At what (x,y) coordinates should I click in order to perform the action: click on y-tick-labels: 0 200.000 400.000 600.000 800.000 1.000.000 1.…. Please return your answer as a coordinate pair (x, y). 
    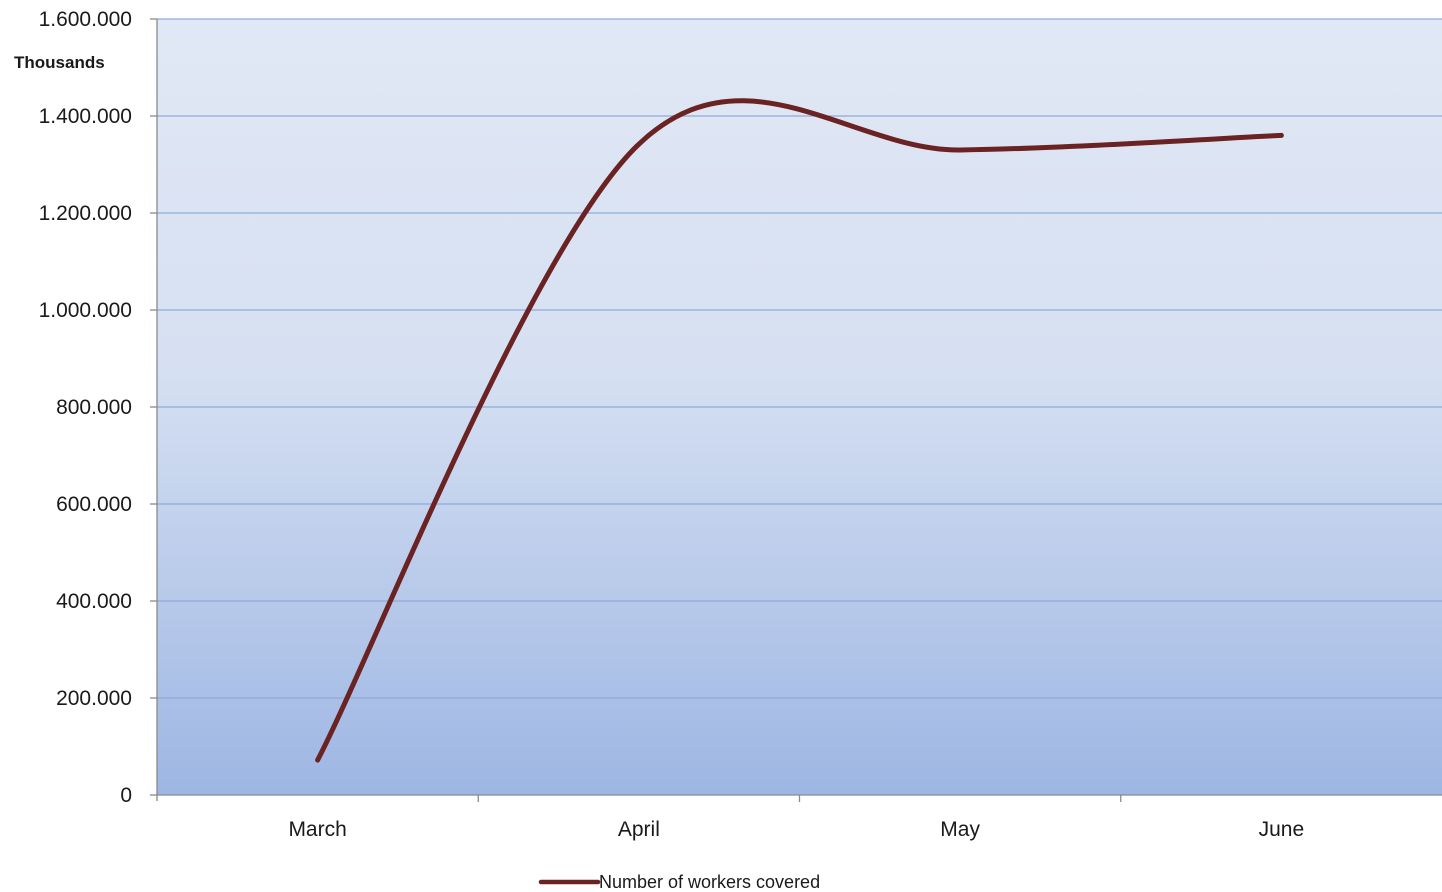
    Looking at the image, I should click on (85, 407).